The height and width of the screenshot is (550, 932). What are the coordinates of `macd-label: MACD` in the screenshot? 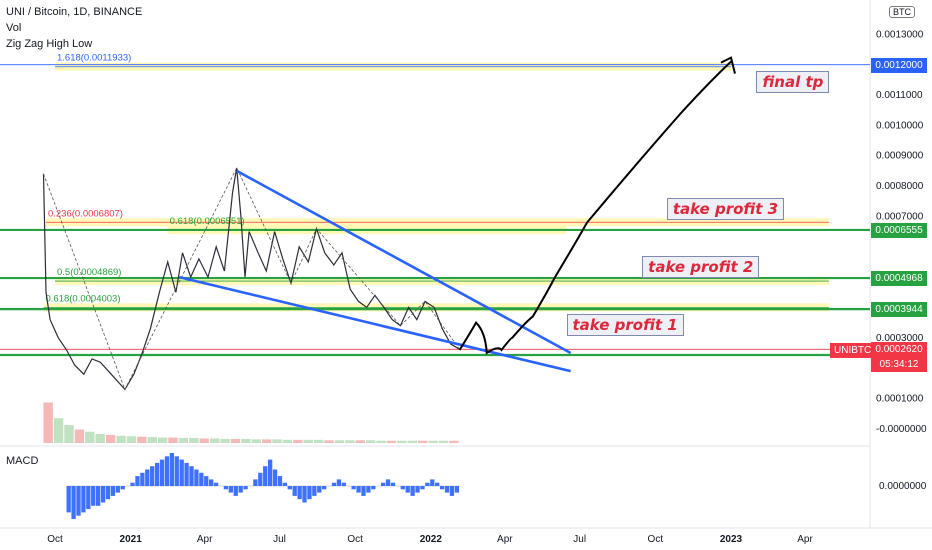 It's located at (22, 461).